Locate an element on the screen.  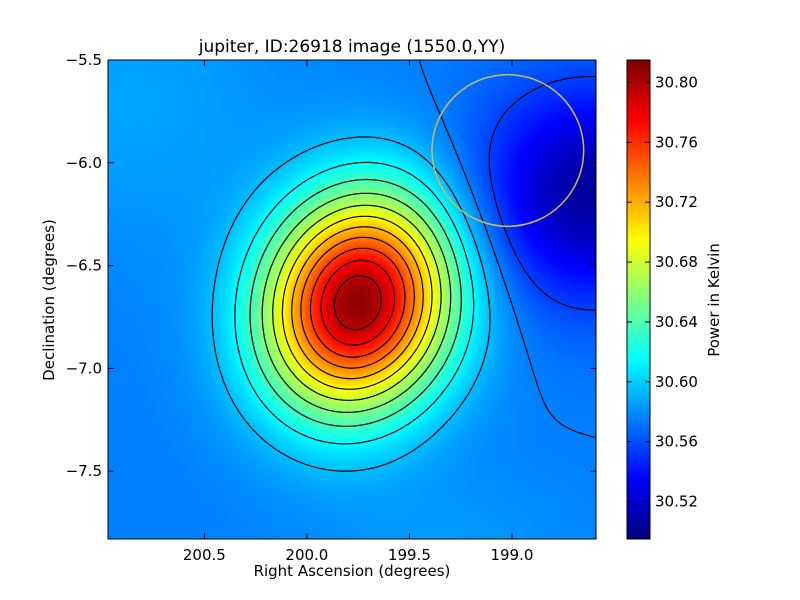
colorbar-label: Power in Kelvin is located at coordinates (714, 300).